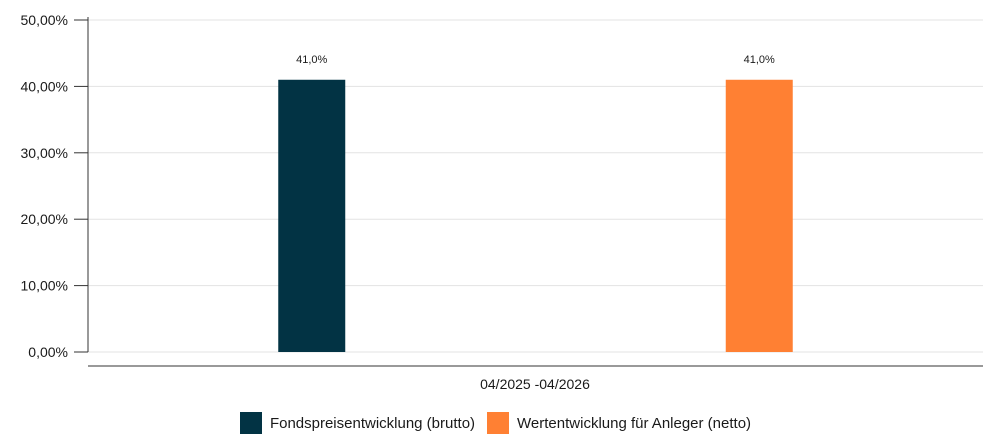 Image resolution: width=991 pixels, height=437 pixels. Describe the element at coordinates (48, 352) in the screenshot. I see `y-tick-label: 0,00%` at that location.